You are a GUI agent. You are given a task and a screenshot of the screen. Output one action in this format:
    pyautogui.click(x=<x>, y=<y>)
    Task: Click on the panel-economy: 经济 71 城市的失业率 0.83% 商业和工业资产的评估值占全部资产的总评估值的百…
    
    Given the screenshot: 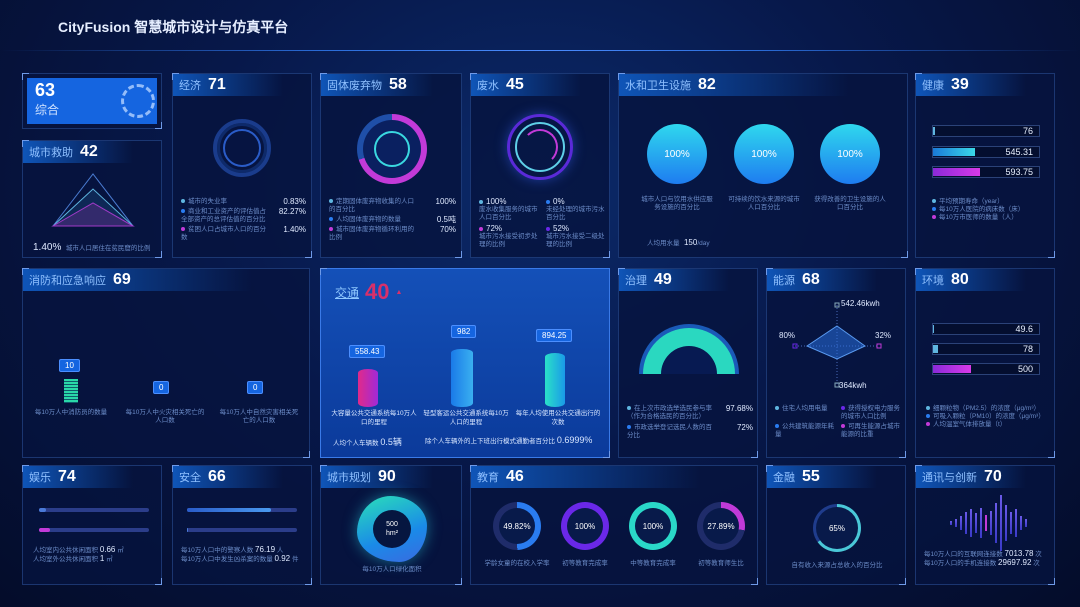 What is the action you would take?
    pyautogui.click(x=242, y=165)
    